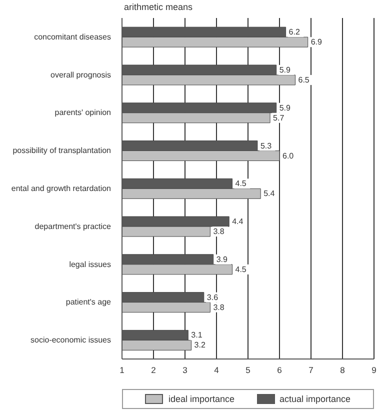 This screenshot has height=413, width=380. I want to click on y-tick-label: department's practice, so click(73, 226).